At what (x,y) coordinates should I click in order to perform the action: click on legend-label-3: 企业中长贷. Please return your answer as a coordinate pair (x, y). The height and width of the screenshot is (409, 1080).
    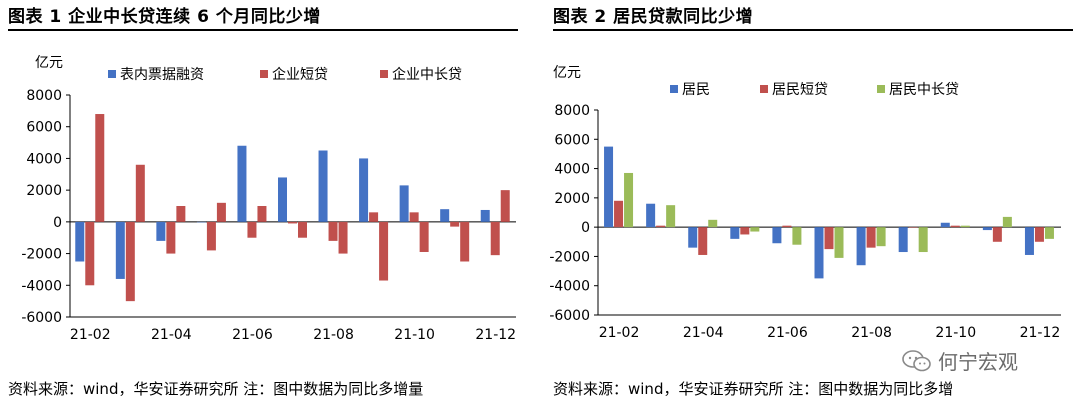
    Looking at the image, I should click on (427, 74).